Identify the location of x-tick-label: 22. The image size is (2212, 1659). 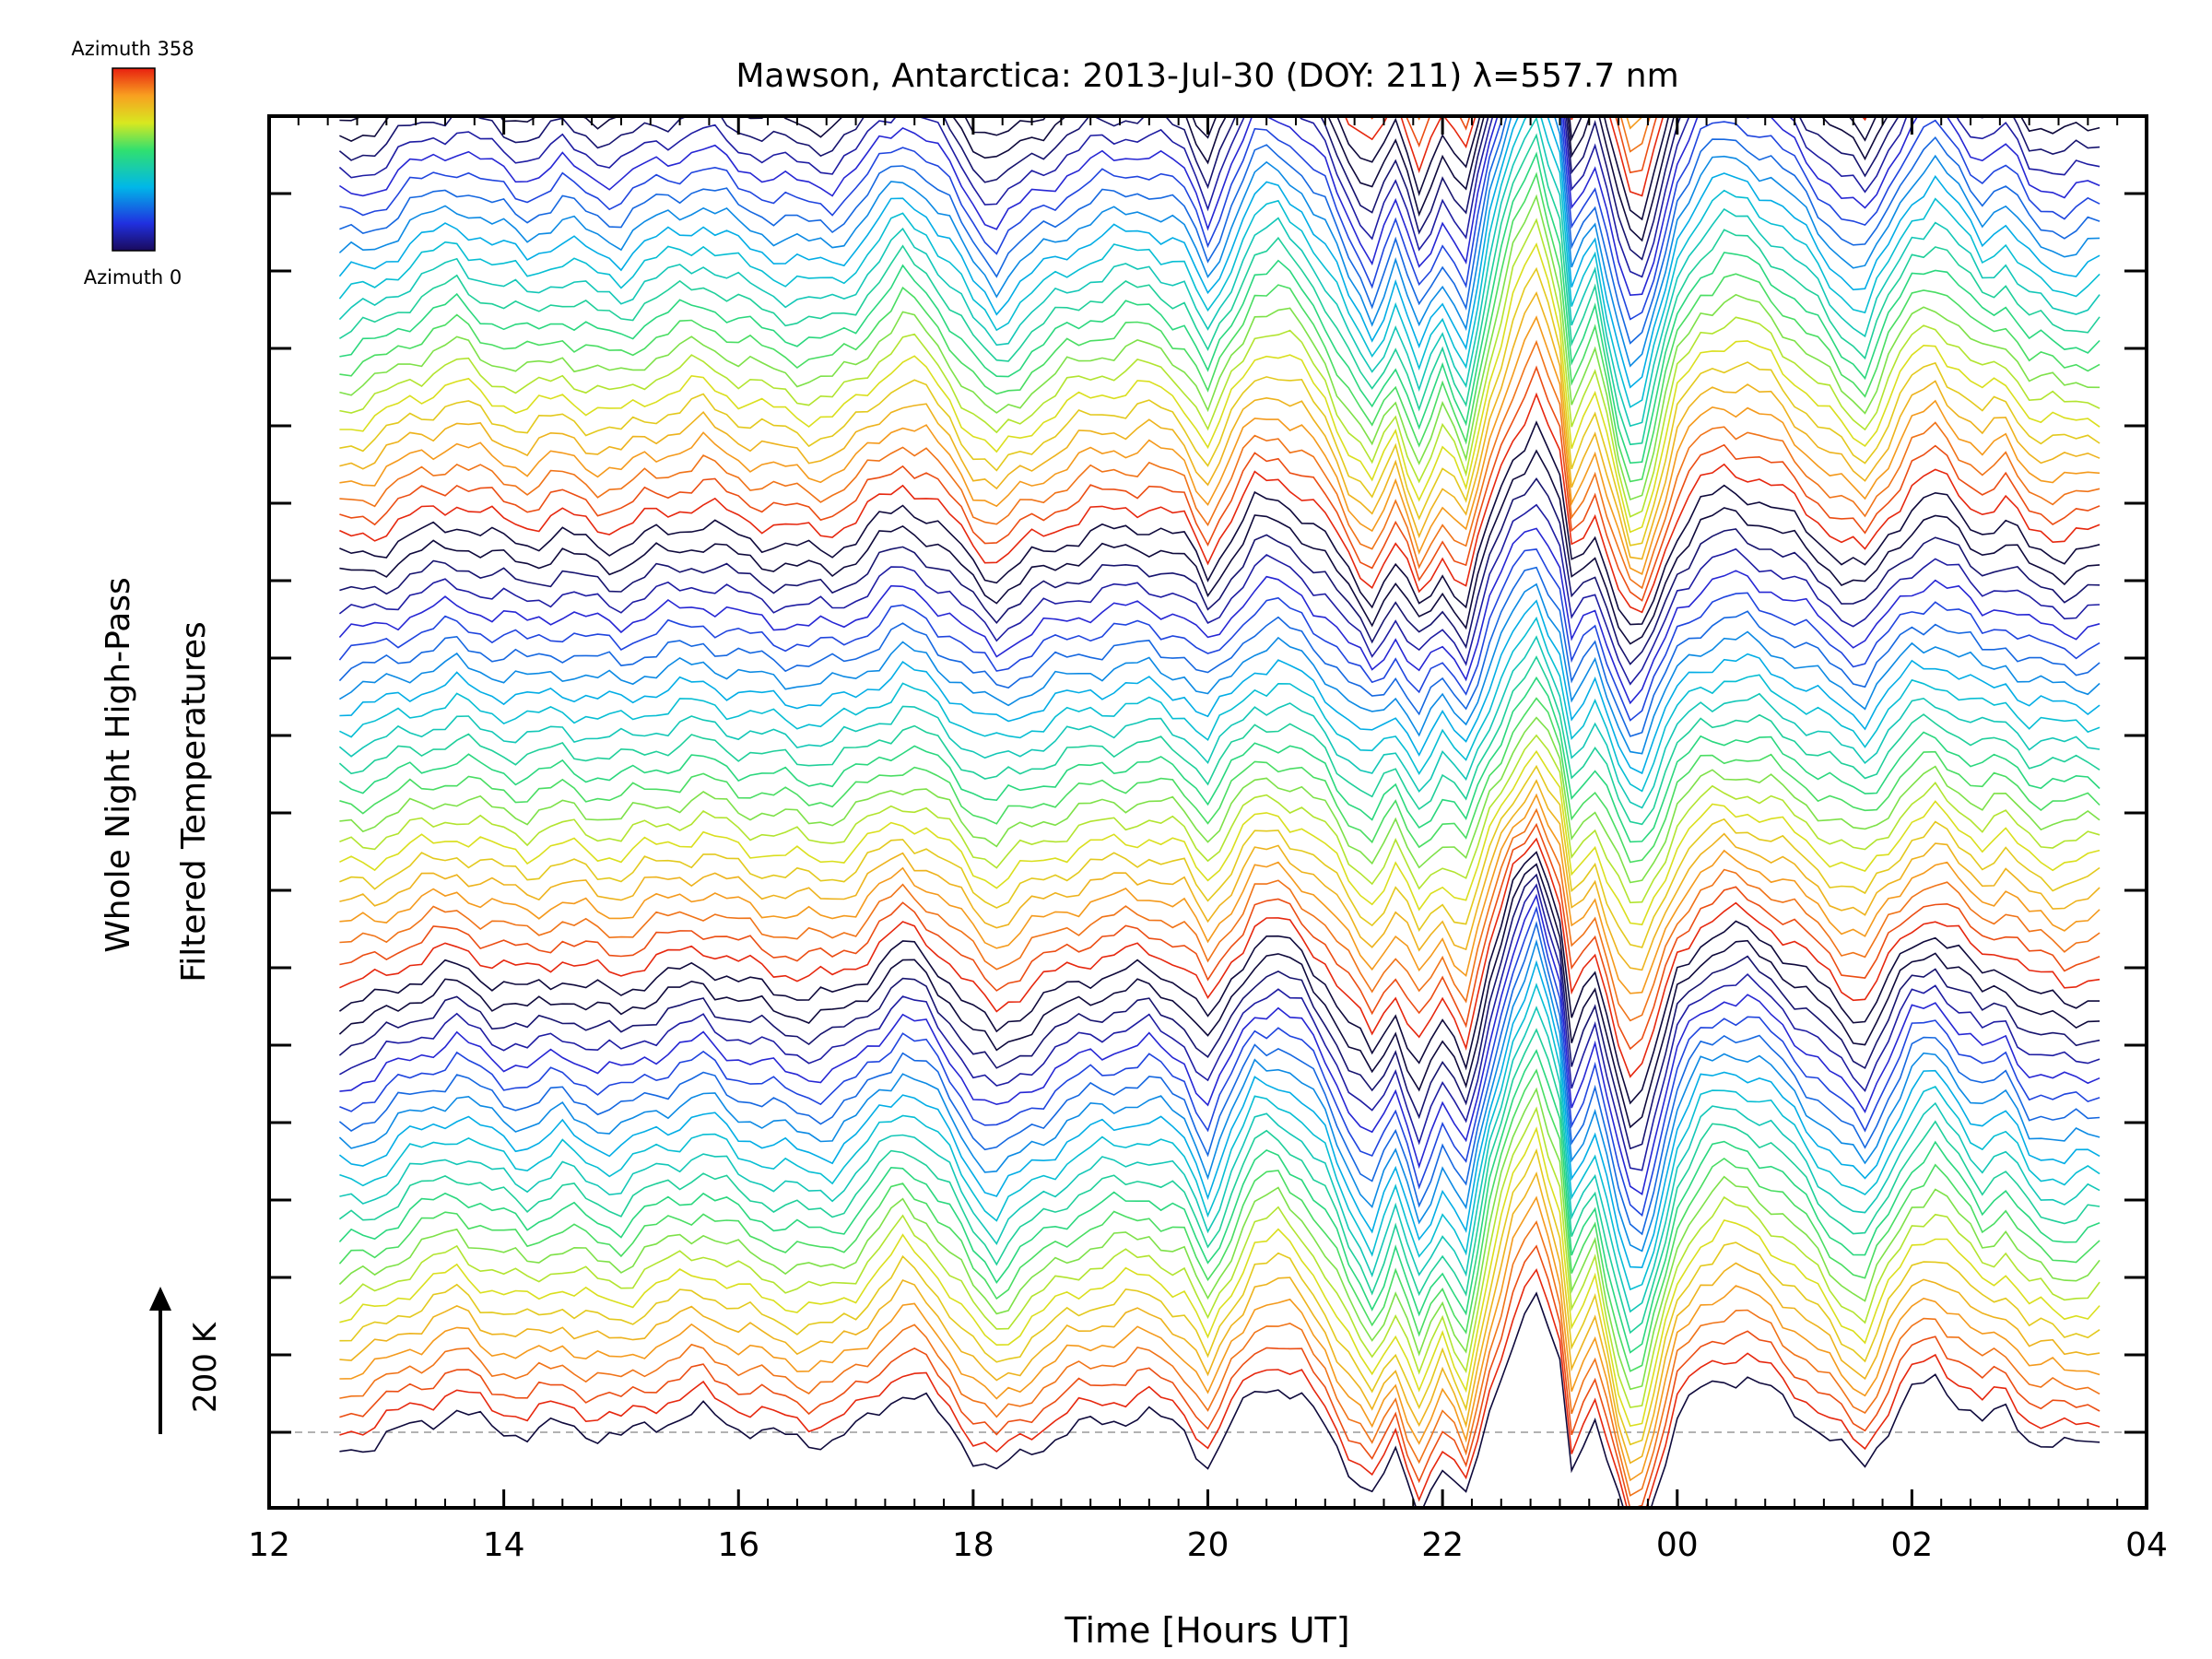
(1442, 1545).